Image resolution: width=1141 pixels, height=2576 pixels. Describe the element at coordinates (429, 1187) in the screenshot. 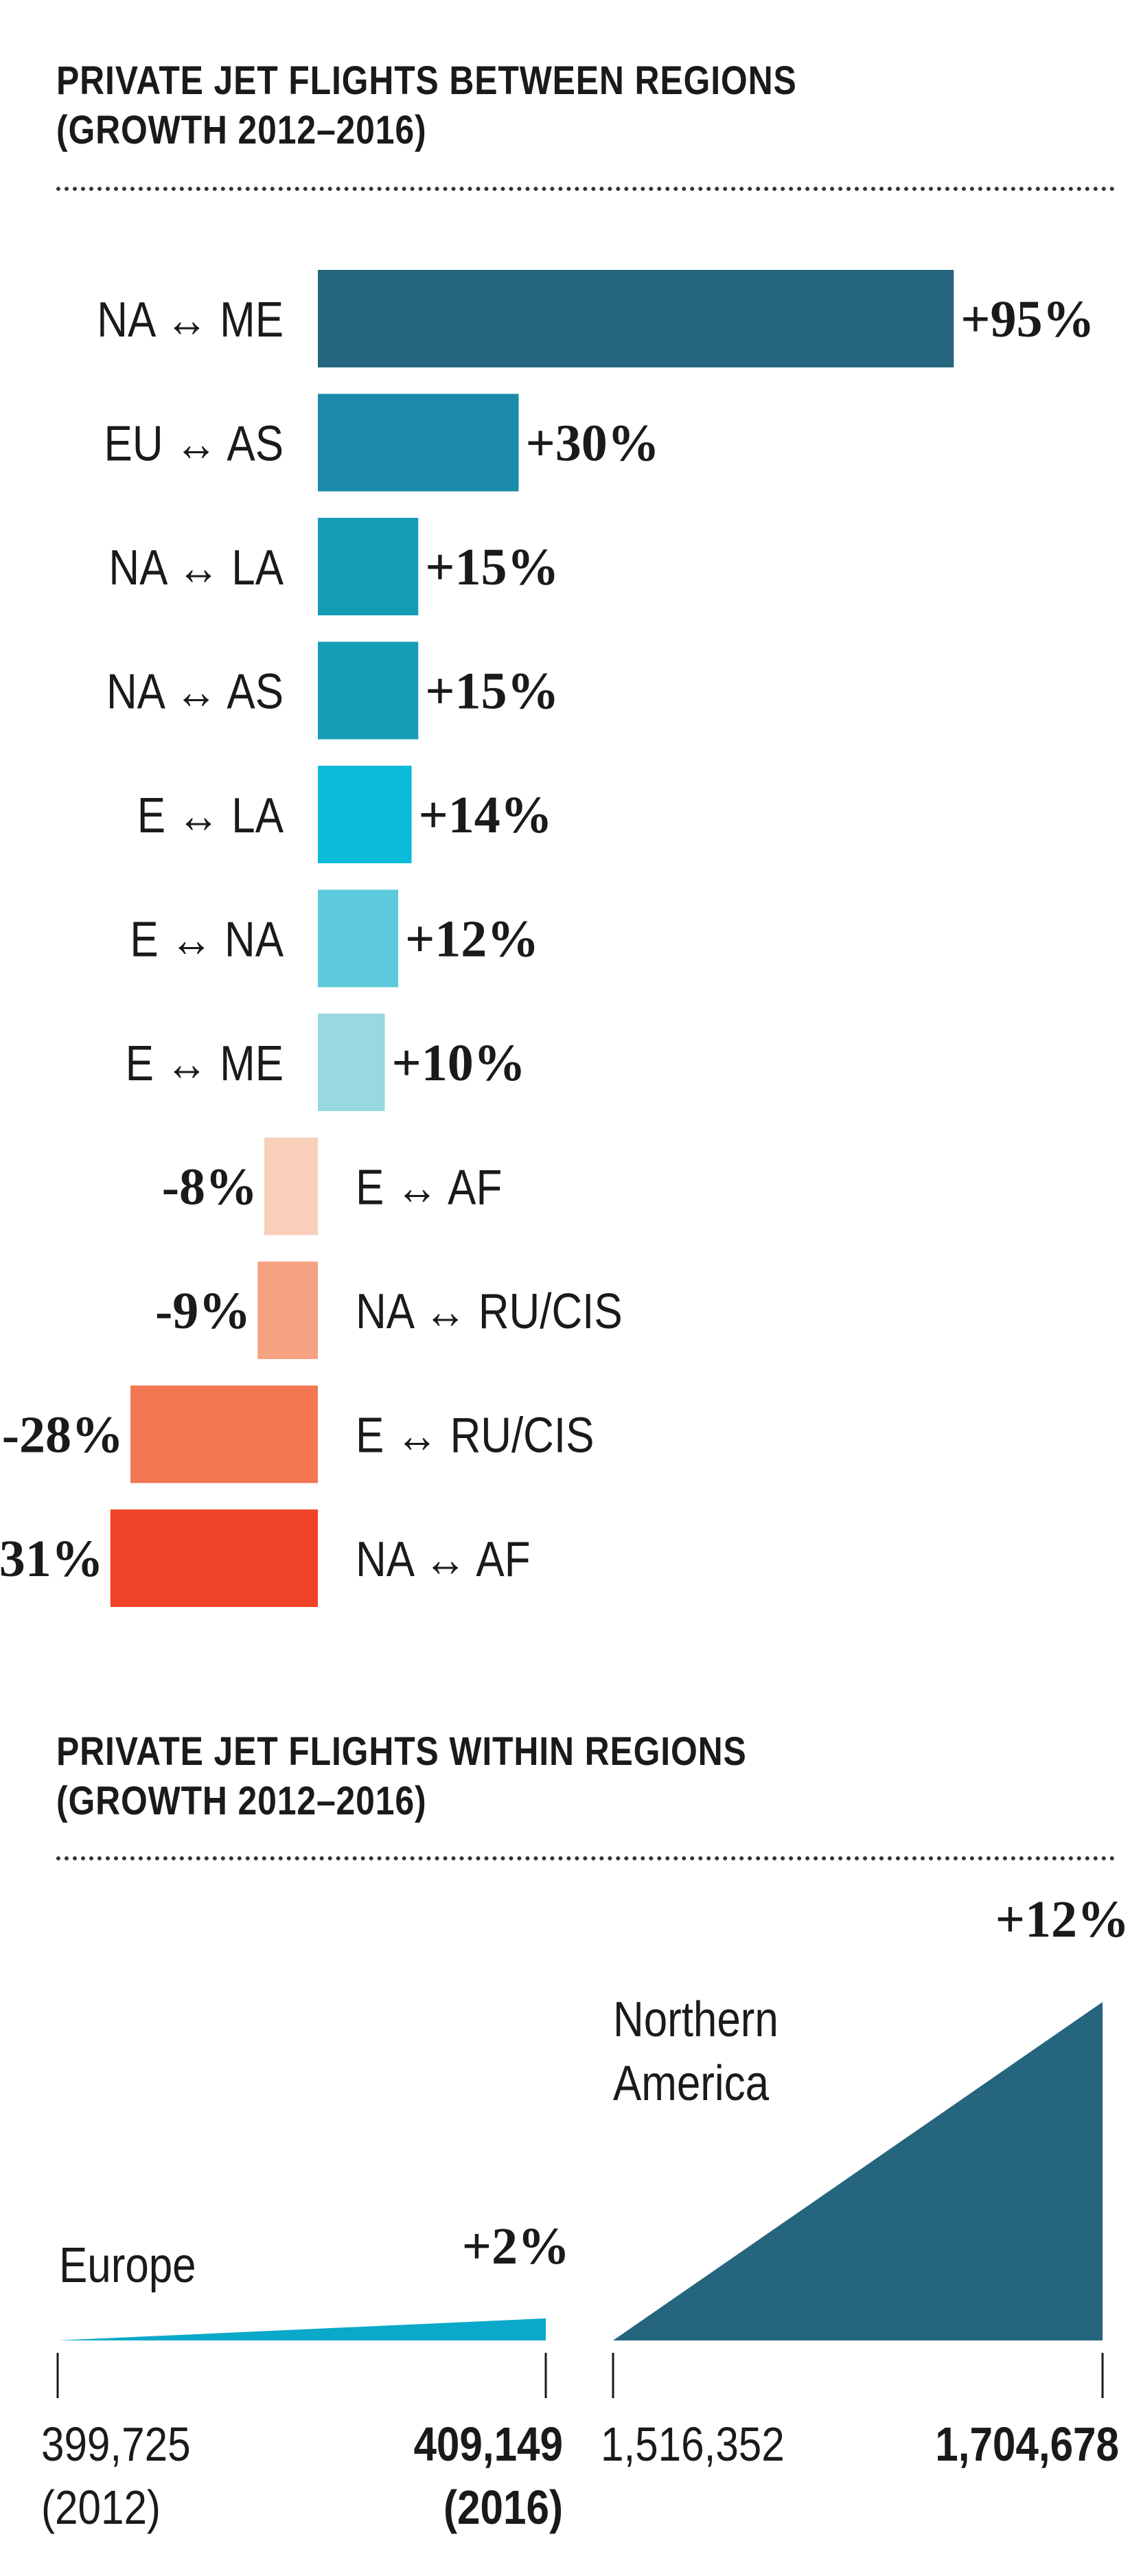

I see `category-label: E ↔ AF` at that location.